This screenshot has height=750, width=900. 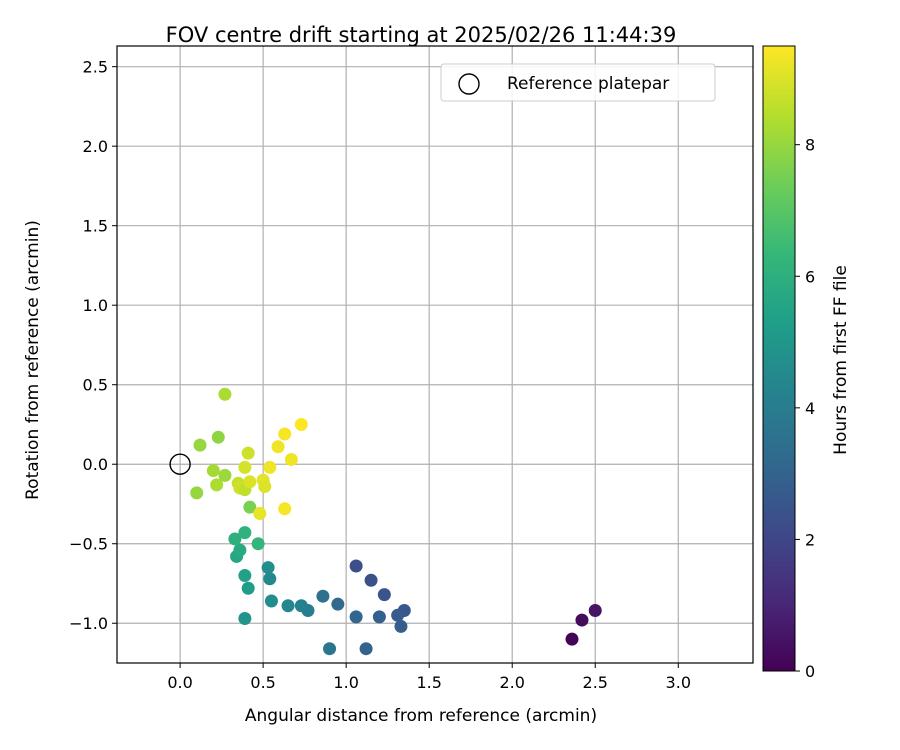 What do you see at coordinates (469, 84) in the screenshot?
I see `legend-open-circle-marker` at bounding box center [469, 84].